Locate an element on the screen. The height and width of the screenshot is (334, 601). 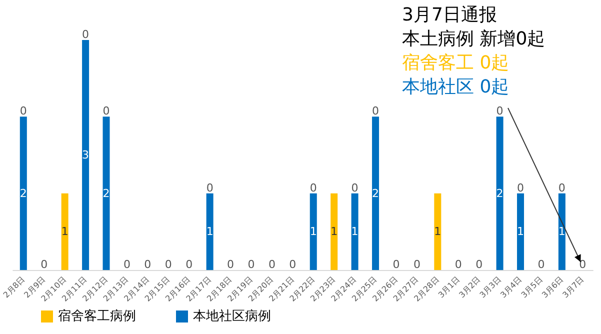
legend-label: 宿舍客工病例 is located at coordinates (97, 316).